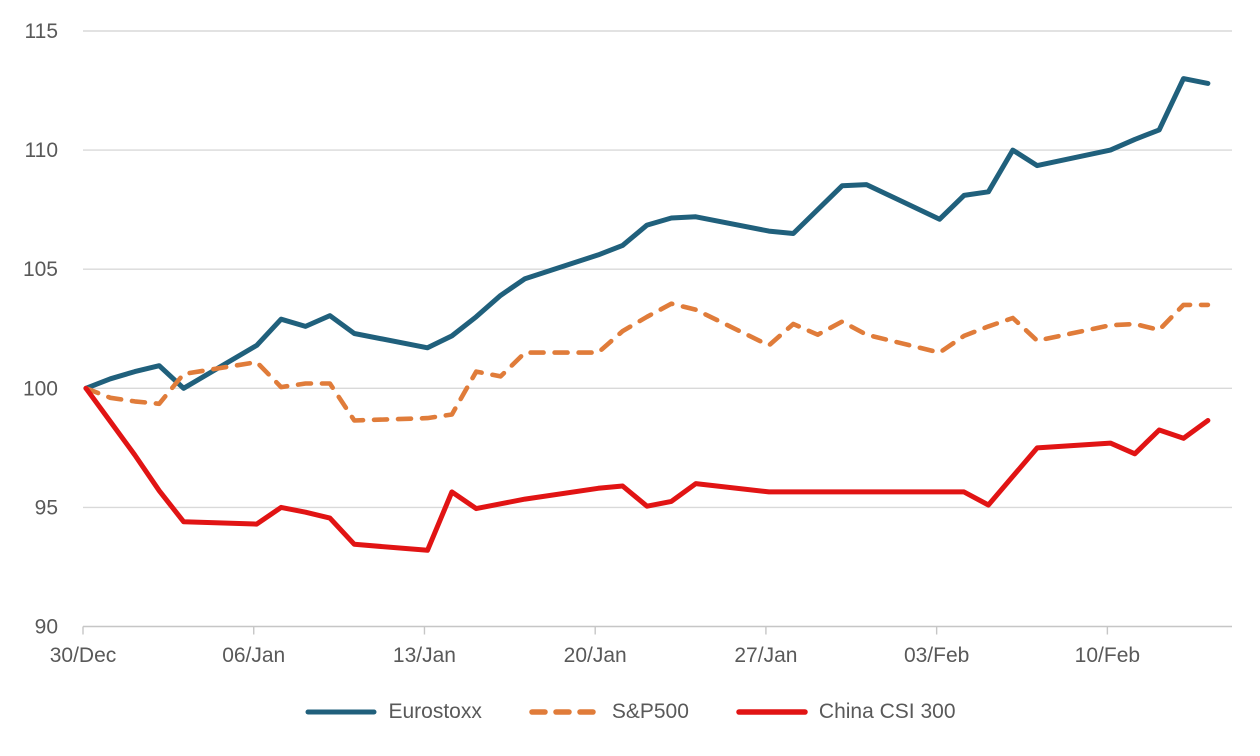 The image size is (1260, 756). What do you see at coordinates (40, 269) in the screenshot?
I see `y-axis-tick-label: 105` at bounding box center [40, 269].